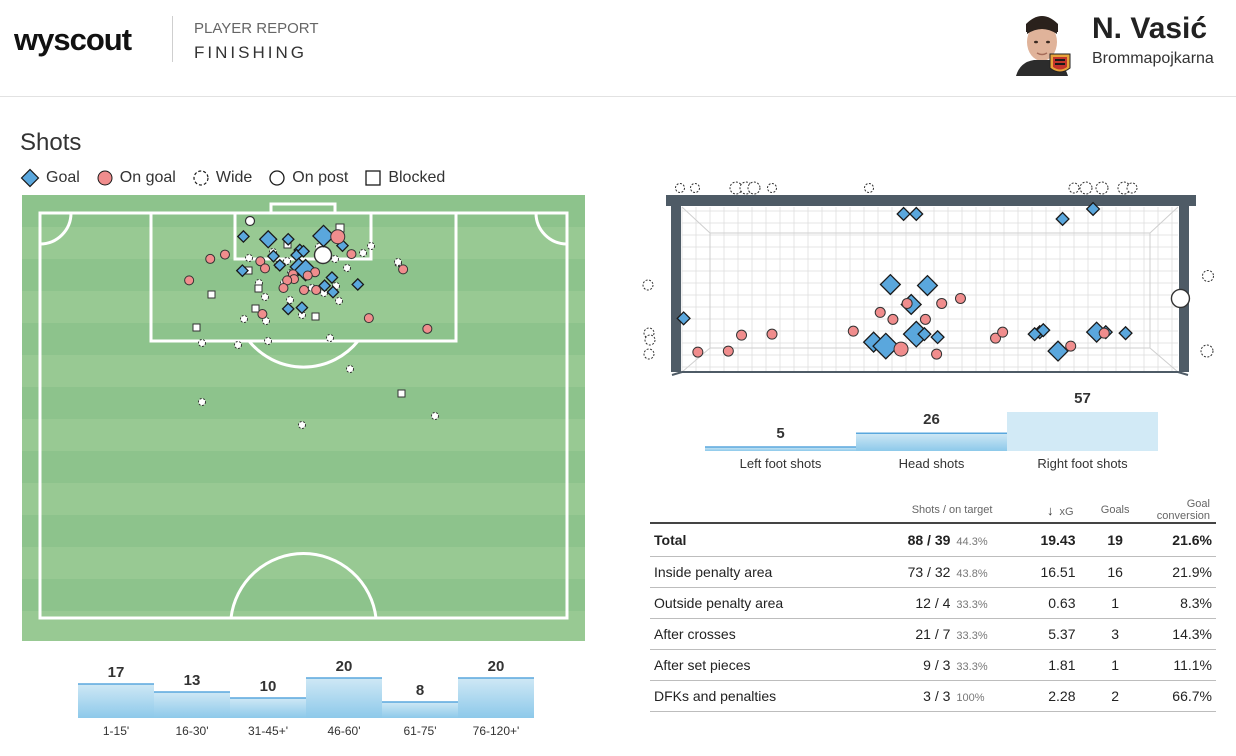 The width and height of the screenshot is (1236, 756). I want to click on row-shots-value: 9 / 3, so click(937, 665).